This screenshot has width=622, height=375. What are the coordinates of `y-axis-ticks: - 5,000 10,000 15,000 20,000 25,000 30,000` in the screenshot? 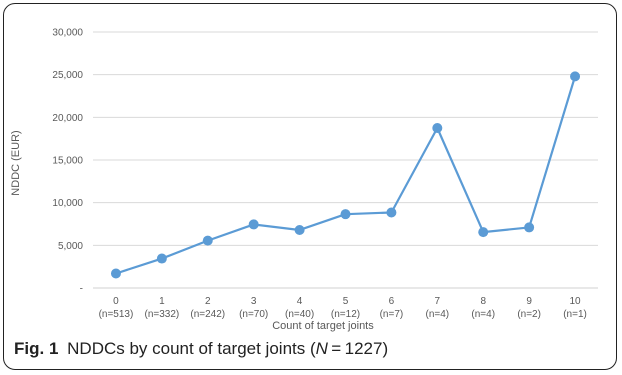 It's located at (67, 161).